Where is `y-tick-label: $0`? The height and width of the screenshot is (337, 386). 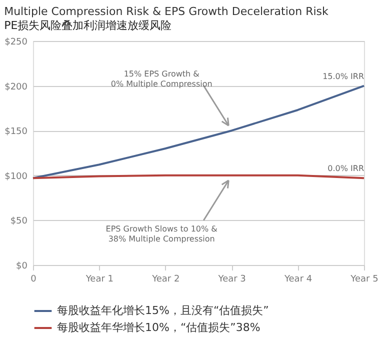
y-tick-label: $0 is located at coordinates (22, 267).